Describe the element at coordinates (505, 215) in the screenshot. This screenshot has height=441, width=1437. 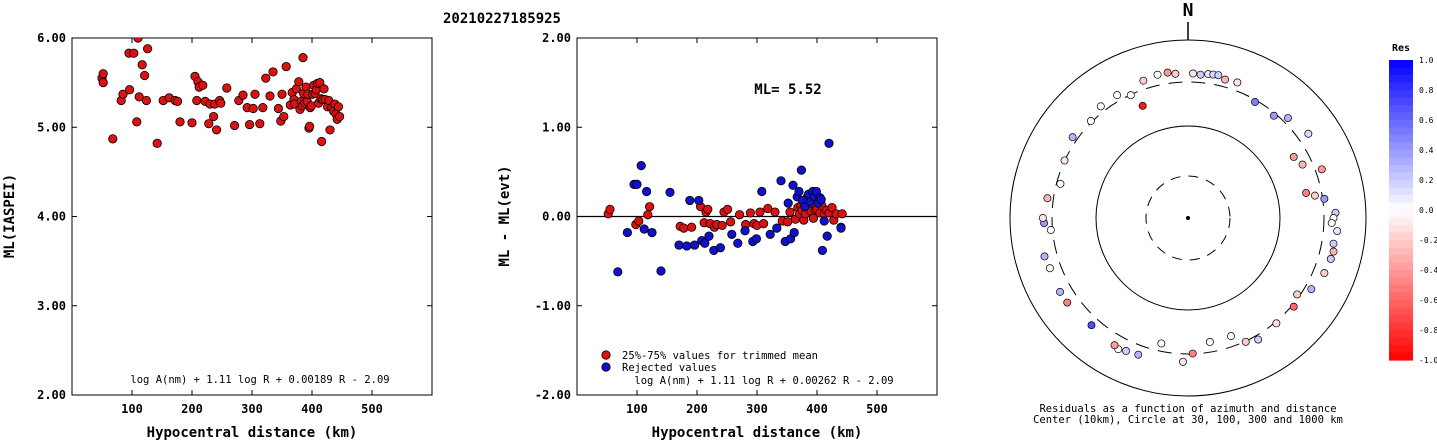
I see `ml-residual-y-axis-label: ML - ML(evt)` at that location.